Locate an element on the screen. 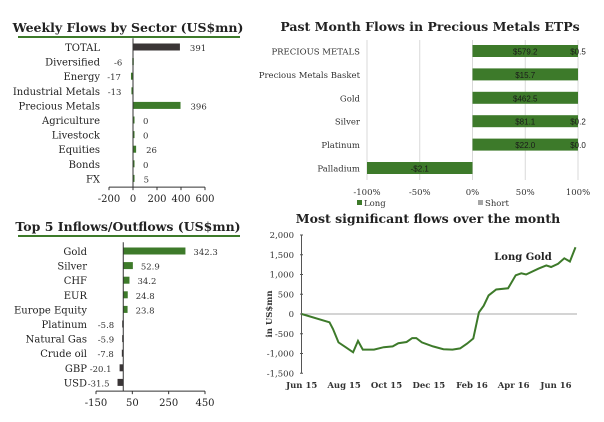 The image size is (604, 422). category-label: Crude oil is located at coordinates (63, 354).